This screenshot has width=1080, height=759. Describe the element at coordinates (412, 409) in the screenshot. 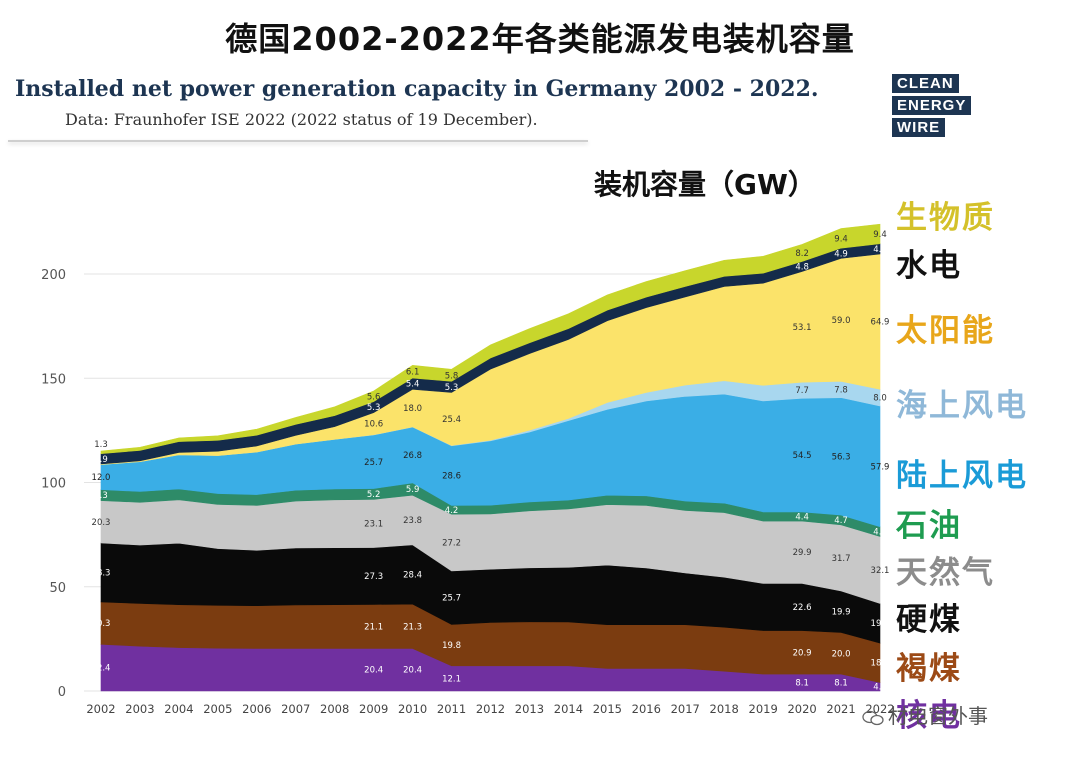

I see `data-label: 18.0` at that location.